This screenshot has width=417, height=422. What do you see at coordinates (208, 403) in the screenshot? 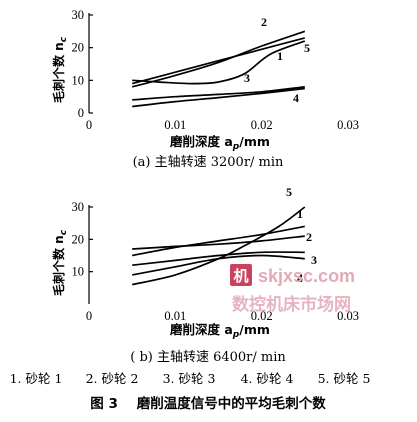
I see `figure-title: 图 3 磨削温度信号中的平均毛刺个数` at bounding box center [208, 403].